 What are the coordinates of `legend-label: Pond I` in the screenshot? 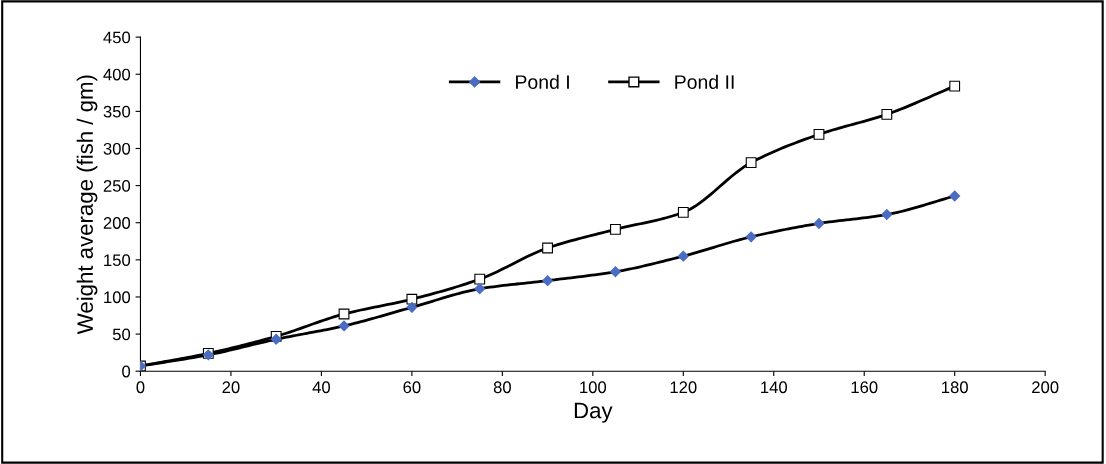 It's located at (542, 81).